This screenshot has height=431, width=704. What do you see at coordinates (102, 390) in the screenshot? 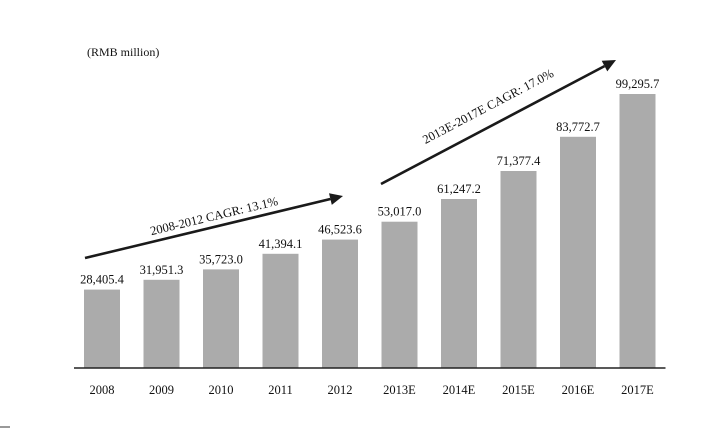
I see `x-tick-label-2008: 2008` at bounding box center [102, 390].